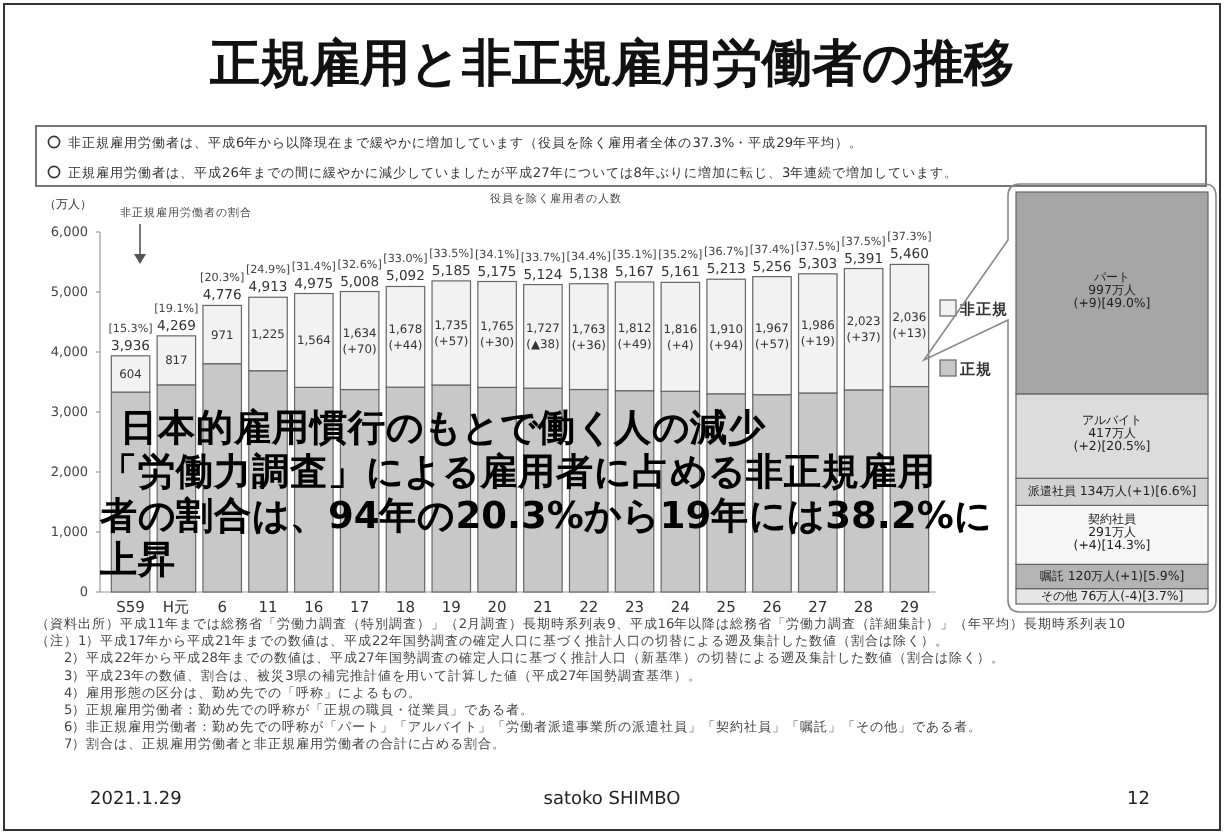 Image resolution: width=1224 pixels, height=834 pixels. What do you see at coordinates (545, 516) in the screenshot?
I see `annotation: 「労働力調査」による雇用者に占める非正規雇用者の割合は、94年の20.3%から19年には38.2%に上昇` at bounding box center [545, 516].